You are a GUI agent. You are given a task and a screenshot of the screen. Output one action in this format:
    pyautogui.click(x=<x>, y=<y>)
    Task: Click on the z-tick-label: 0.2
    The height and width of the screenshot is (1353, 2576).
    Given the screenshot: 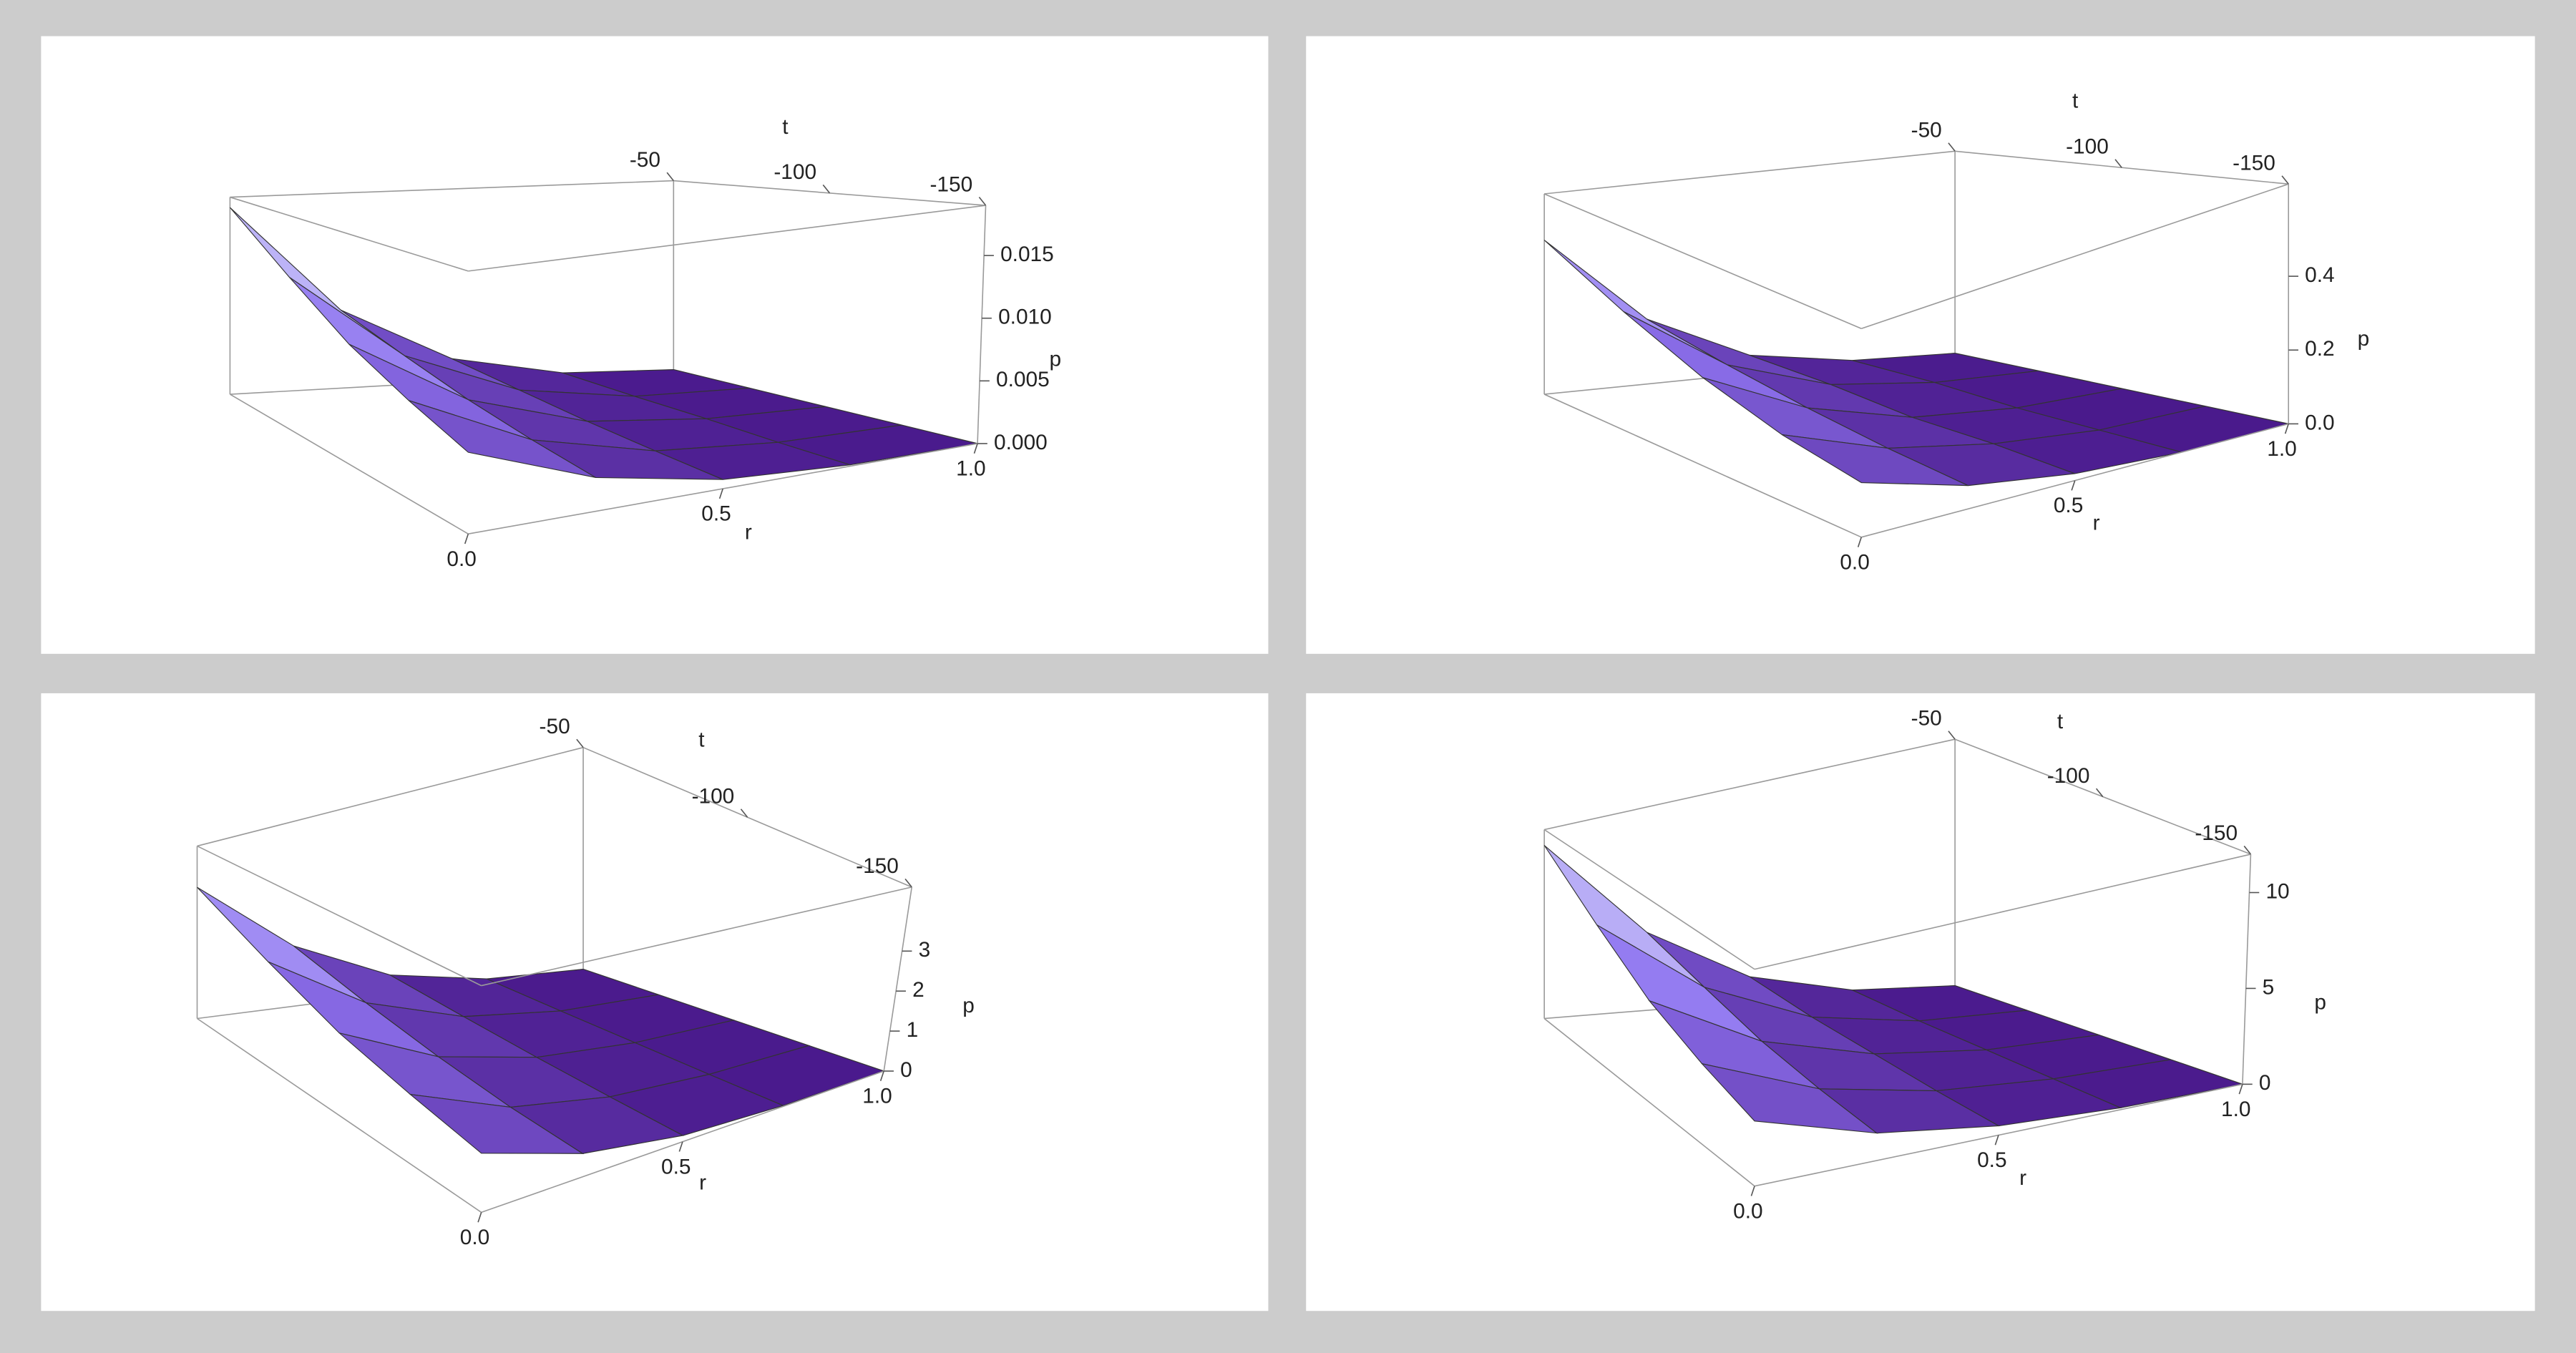 What is the action you would take?
    pyautogui.click(x=2319, y=349)
    